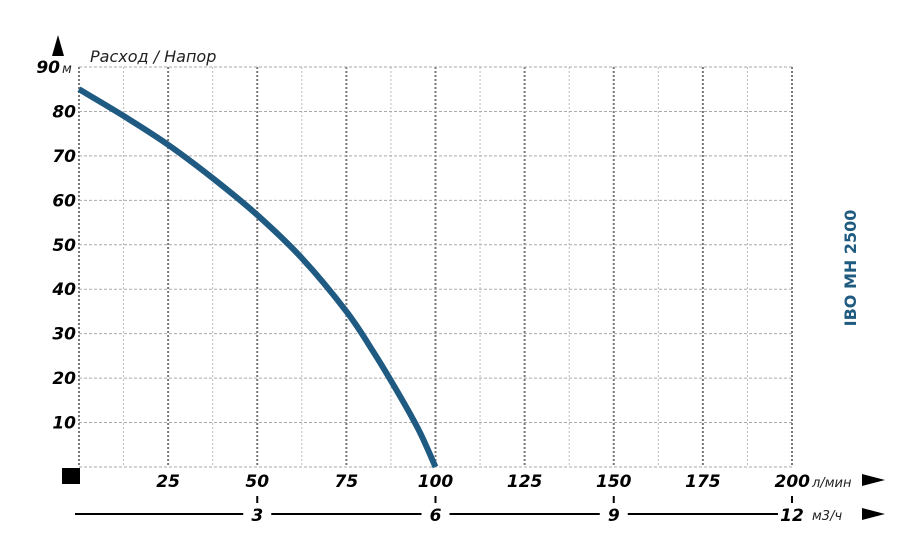 Image resolution: width=915 pixels, height=536 pixels. I want to click on x2-axis-arrow-icon, so click(873, 514).